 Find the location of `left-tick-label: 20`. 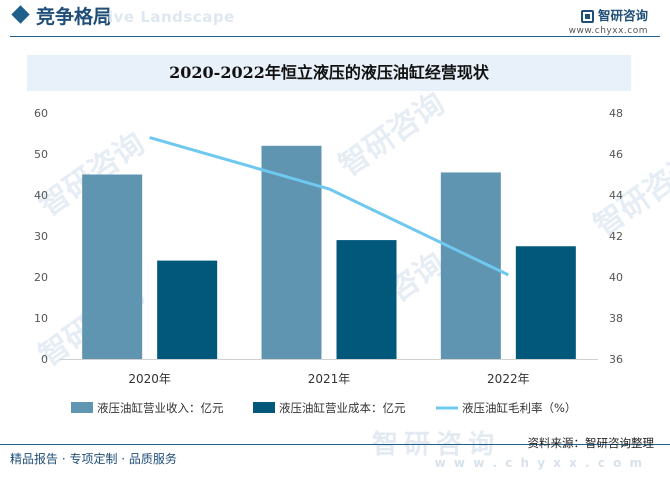

left-tick-label: 20 is located at coordinates (41, 277).